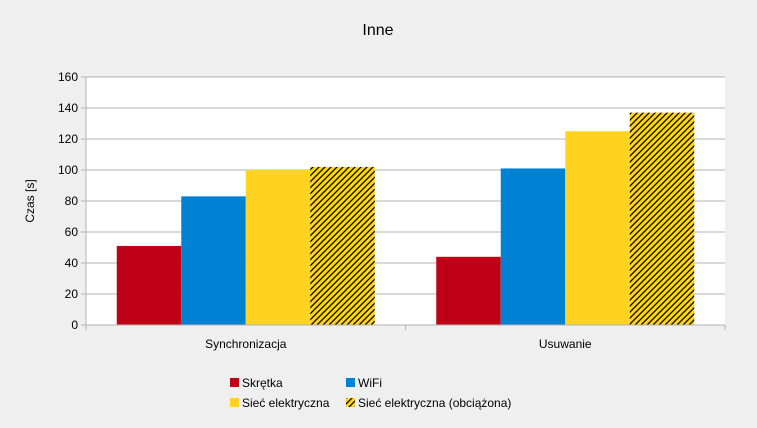  Describe the element at coordinates (377, 30) in the screenshot. I see `chart-title: Inne` at that location.